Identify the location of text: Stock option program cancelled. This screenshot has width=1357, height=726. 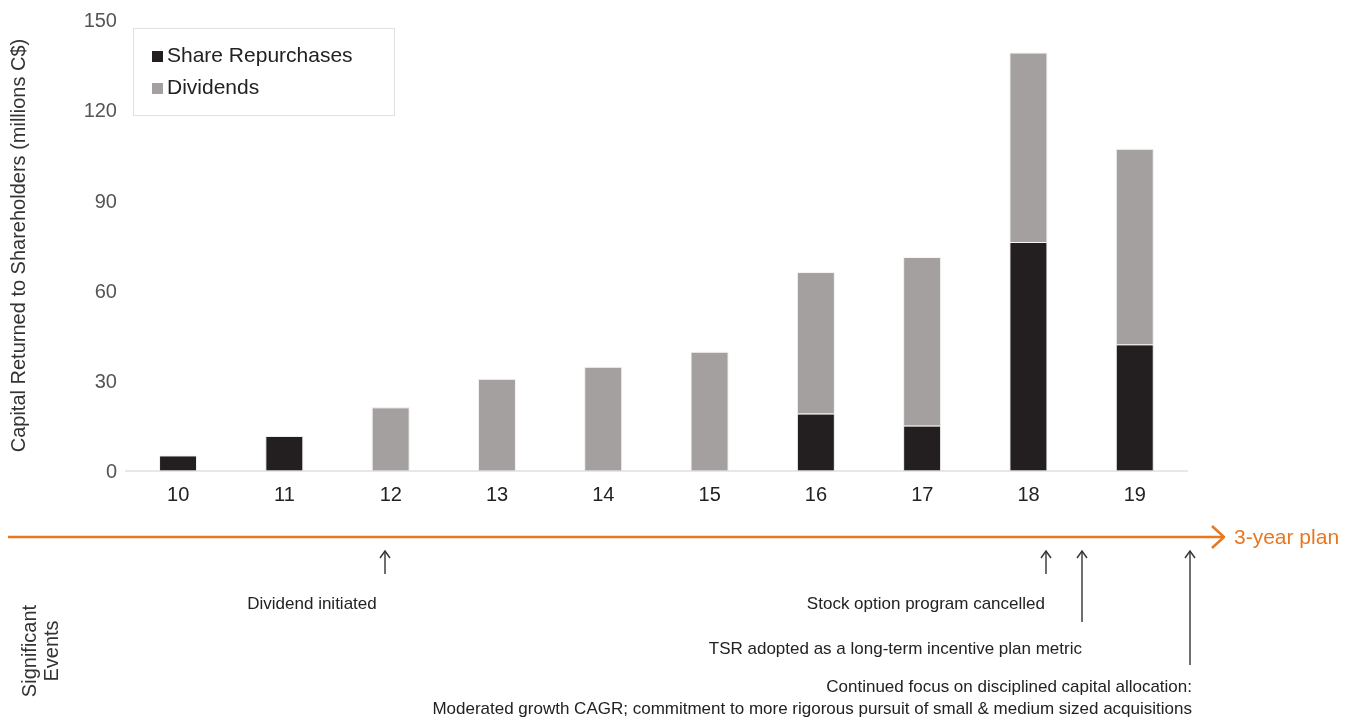
(925, 603).